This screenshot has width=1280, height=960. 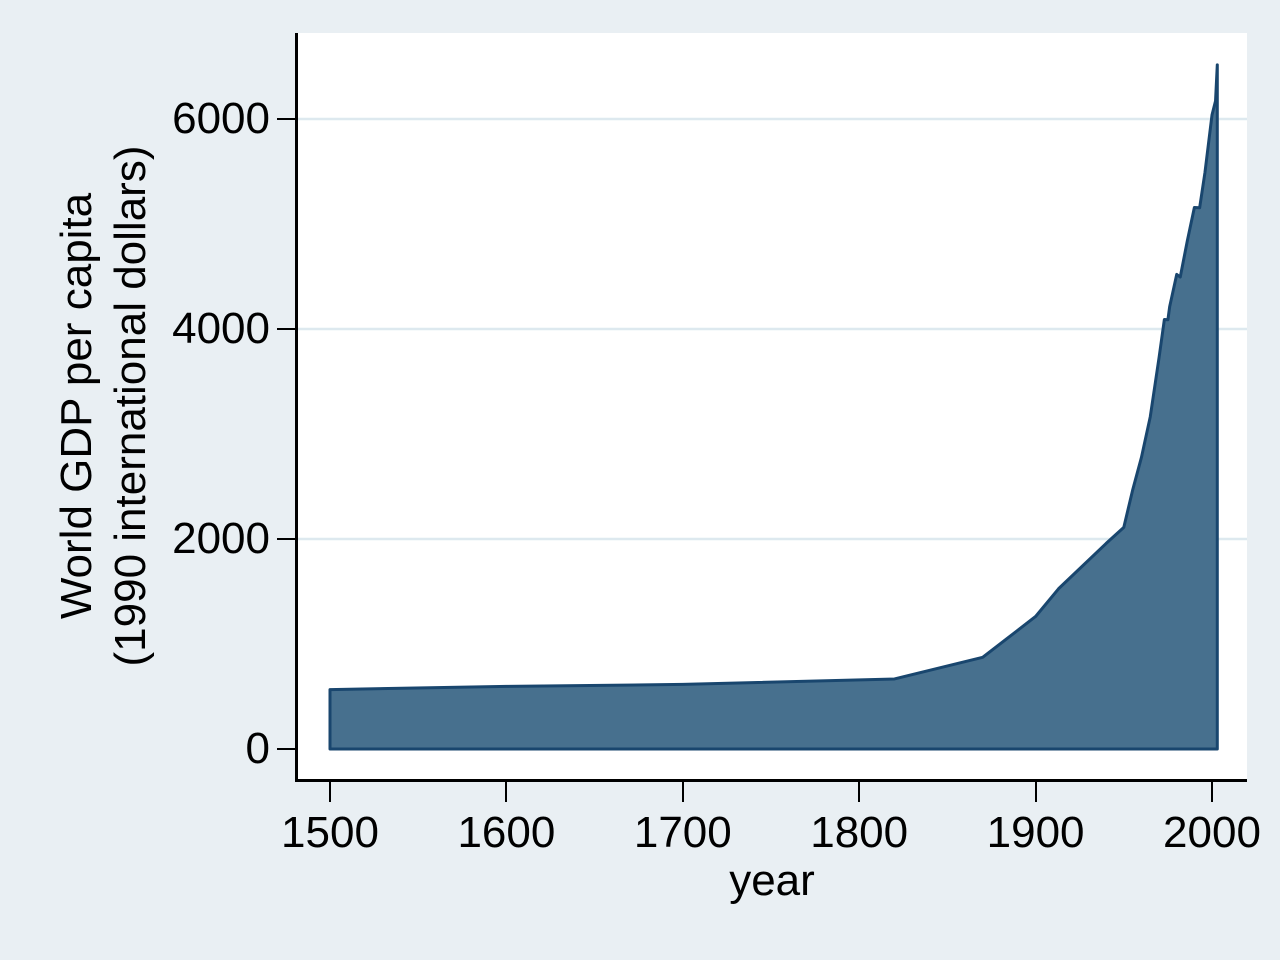 What do you see at coordinates (296, 407) in the screenshot?
I see `y-axis-line` at bounding box center [296, 407].